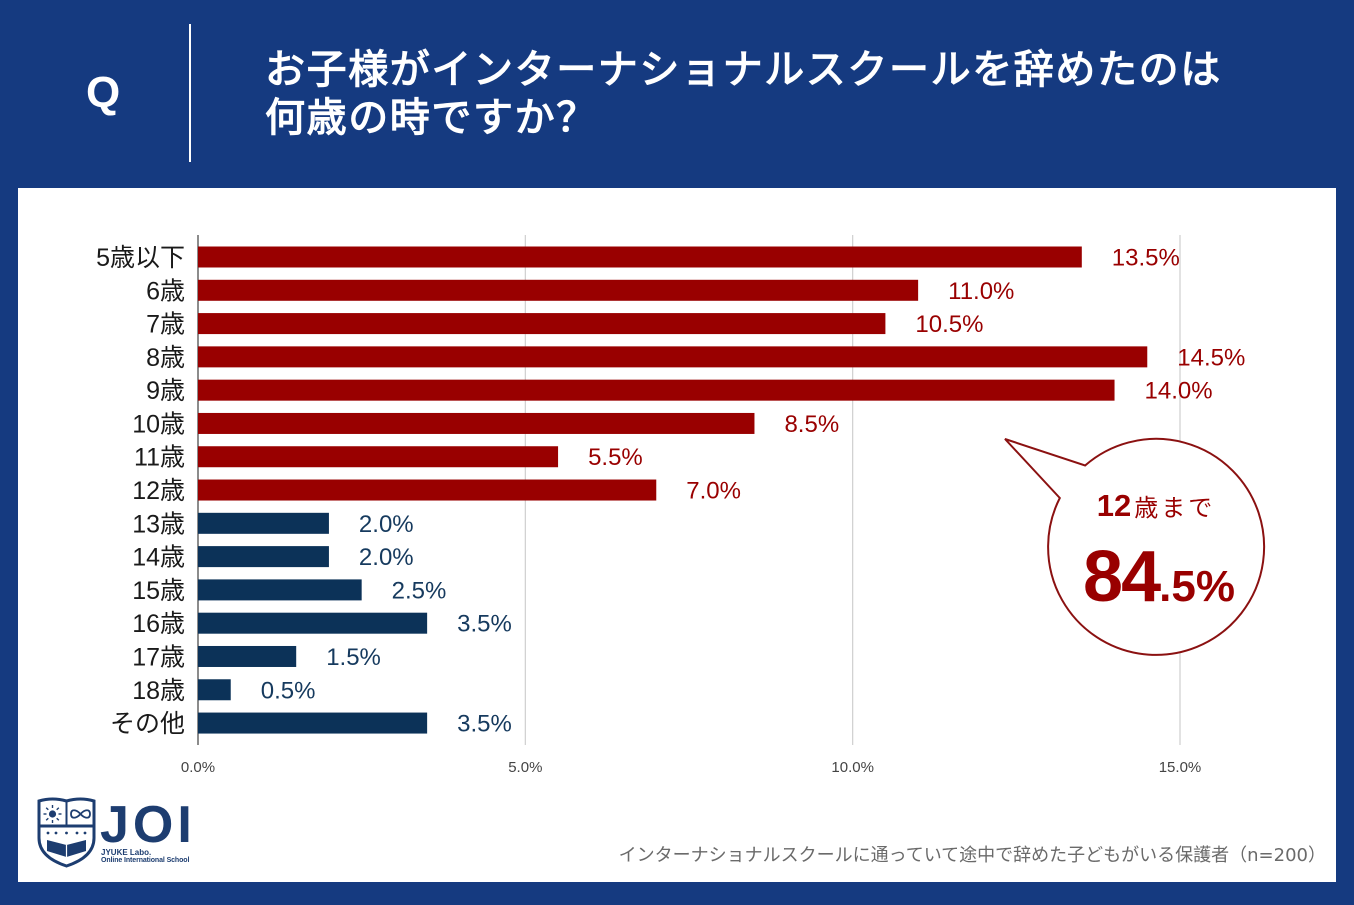  What do you see at coordinates (353, 657) in the screenshot?
I see `value-label-12: 1.5%` at bounding box center [353, 657].